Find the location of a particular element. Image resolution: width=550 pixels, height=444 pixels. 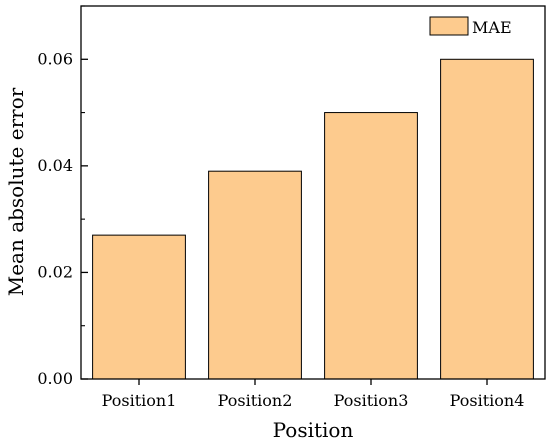

x-axis-title: Position is located at coordinates (313, 430).